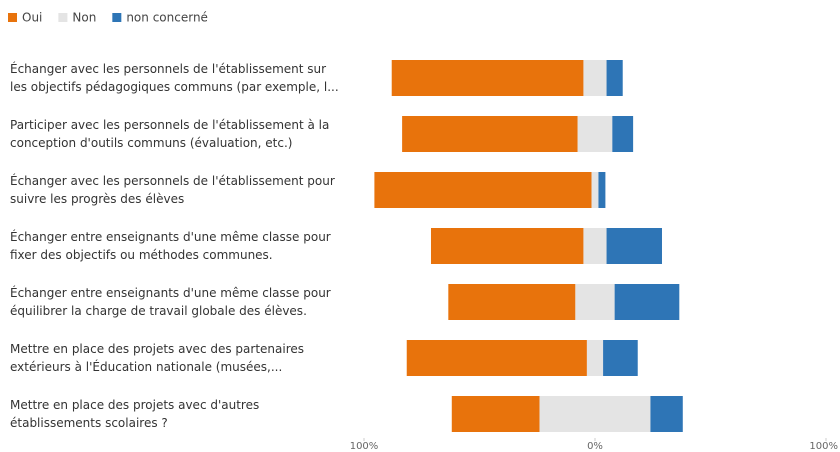 This screenshot has width=840, height=452. Describe the element at coordinates (32, 18) in the screenshot. I see `legend-label: Oui` at that location.